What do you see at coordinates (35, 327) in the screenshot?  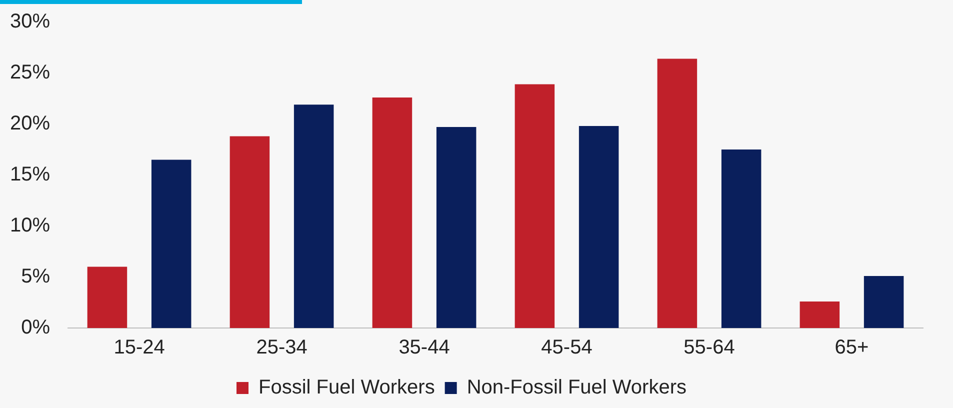 I see `y-tick-label: 0%` at bounding box center [35, 327].